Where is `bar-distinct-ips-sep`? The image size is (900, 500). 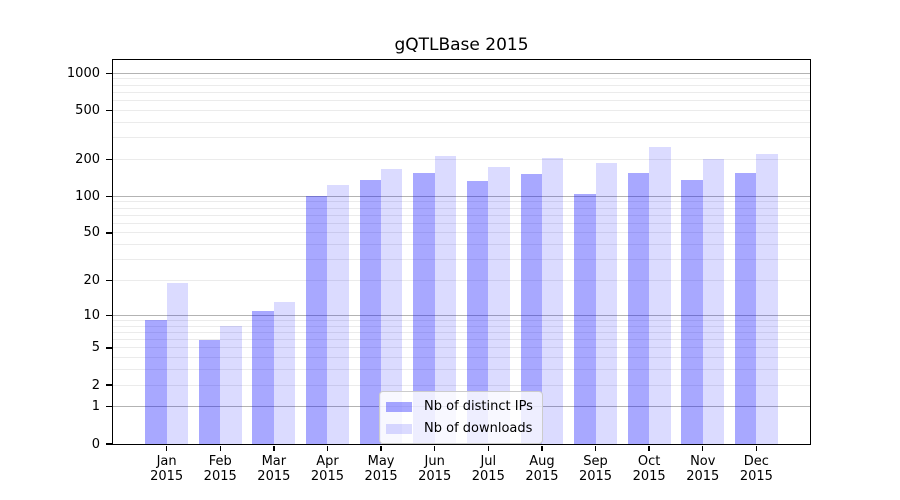
bar-distinct-ips-sep is located at coordinates (585, 319).